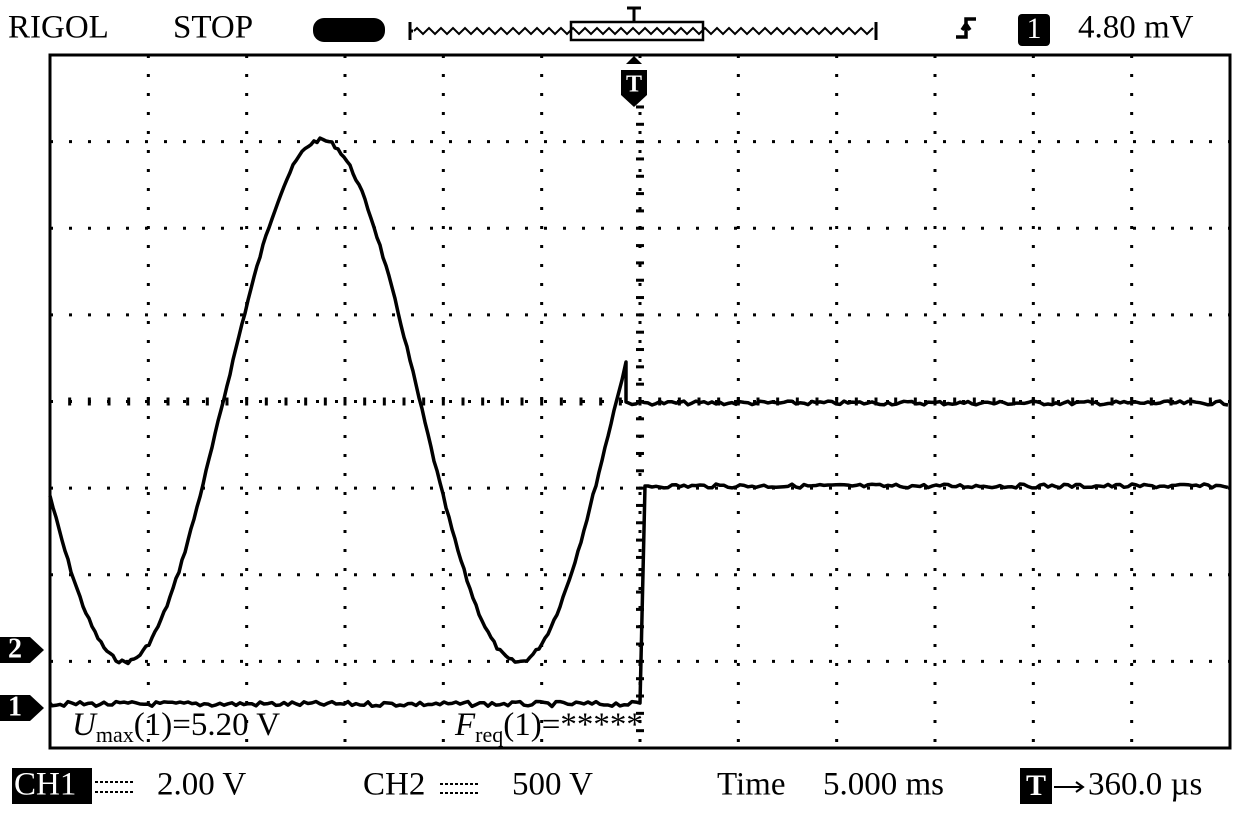  Describe the element at coordinates (966, 28) in the screenshot. I see `trigger-edge-icon` at that location.